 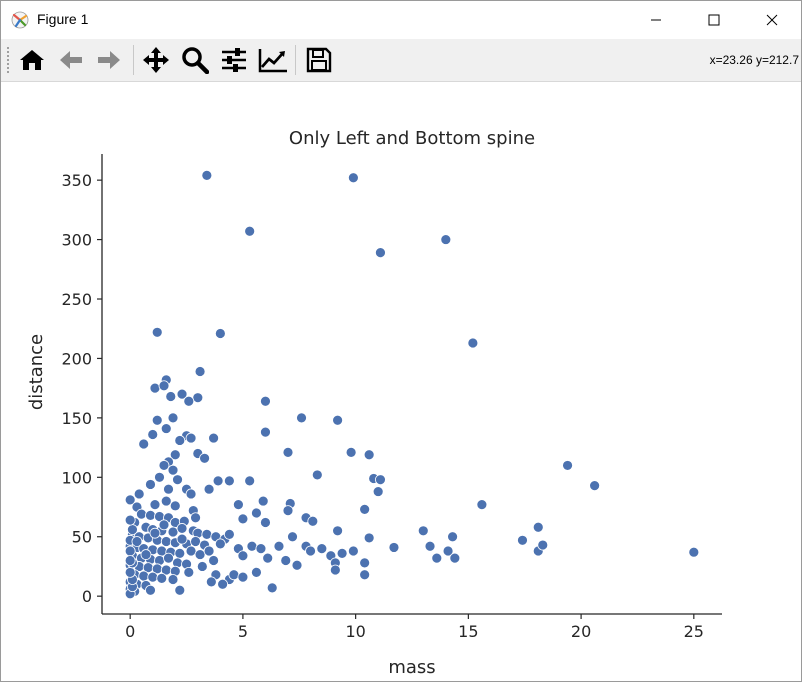 I want to click on pan-button, so click(x=156, y=60).